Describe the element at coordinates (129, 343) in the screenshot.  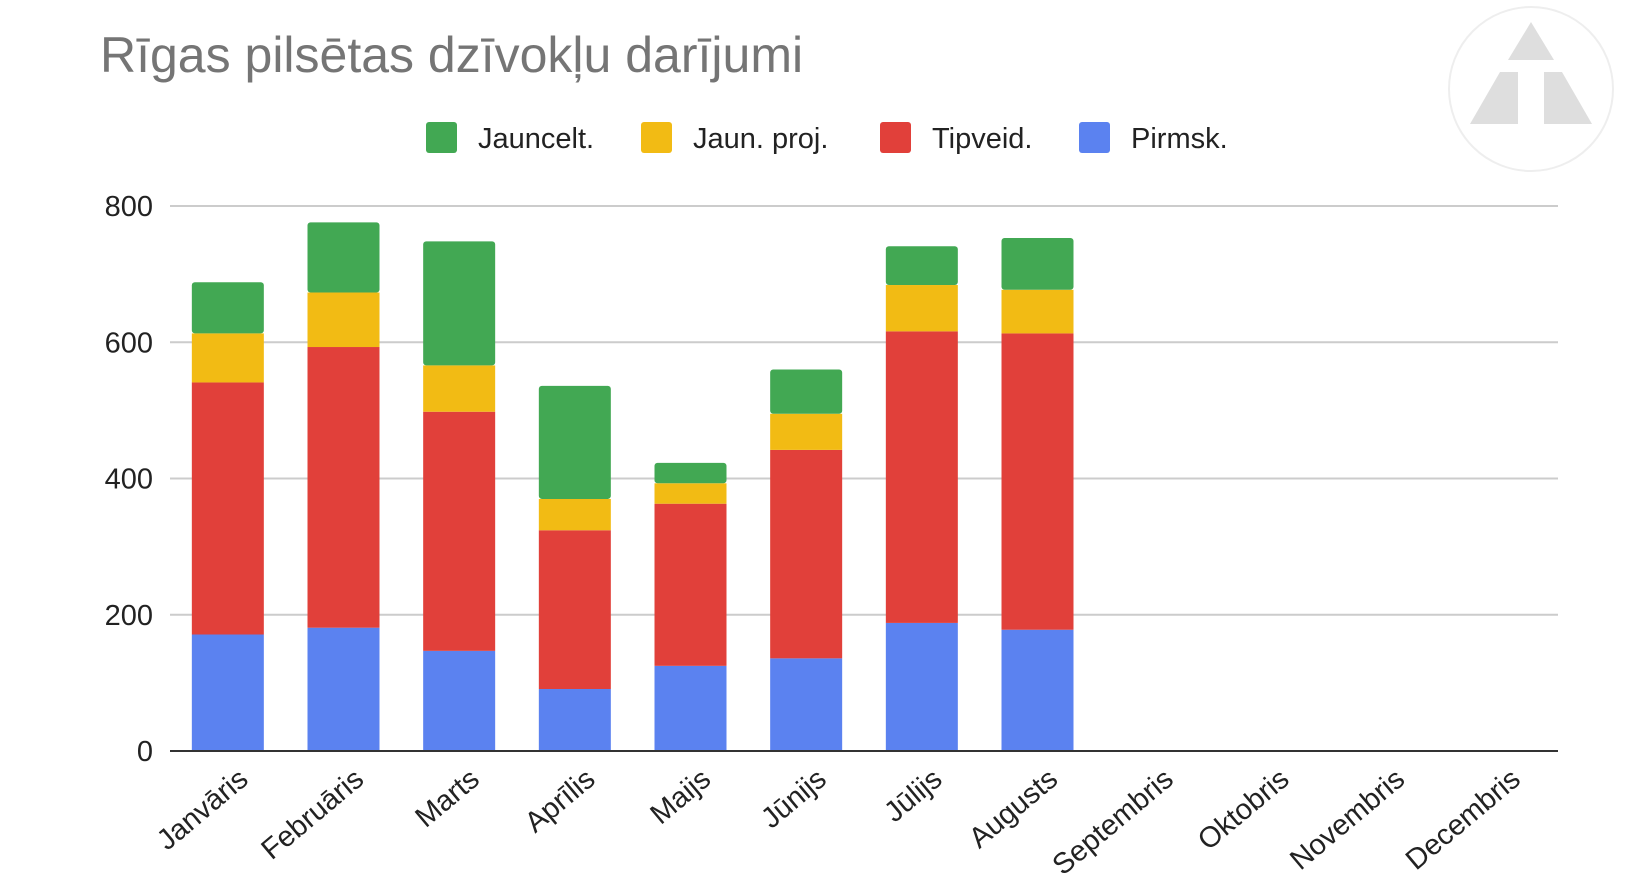
I see `y-tick-label: 600` at that location.